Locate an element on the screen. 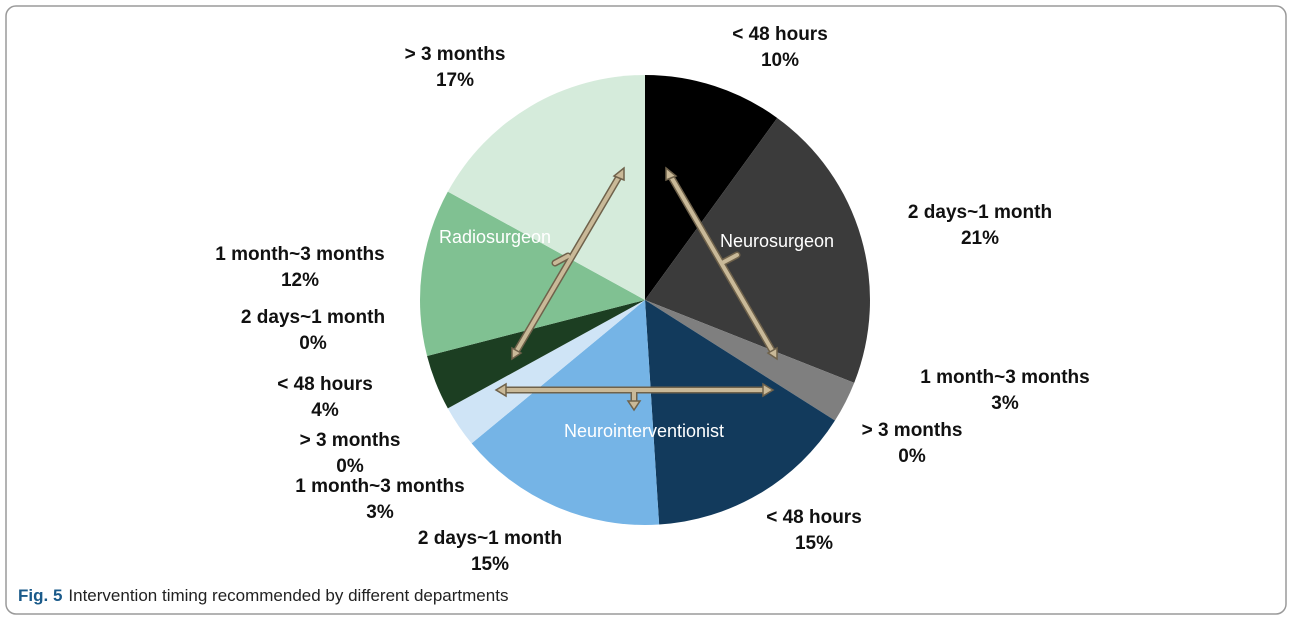  slice-value-label: 21% is located at coordinates (980, 238).